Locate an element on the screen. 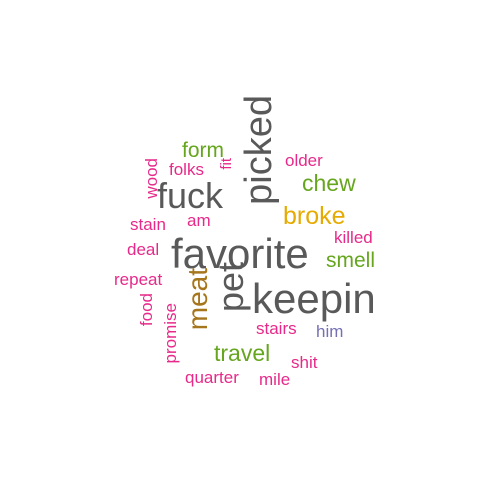  word-quarter: quarter is located at coordinates (212, 377).